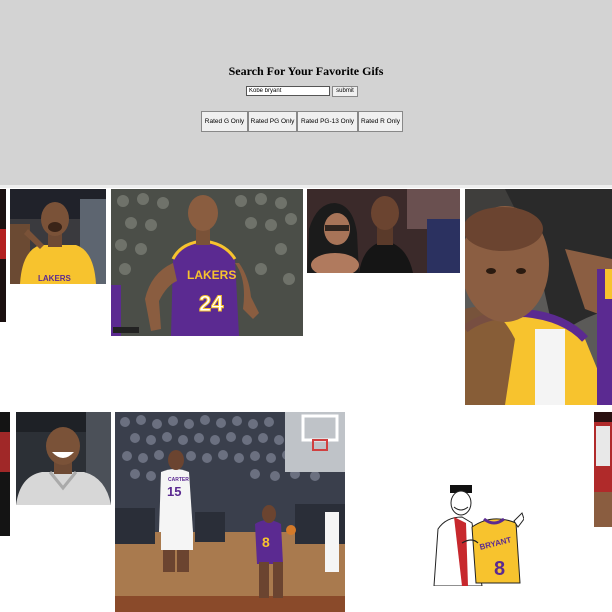 The height and width of the screenshot is (612, 612). I want to click on header-divider, so click(306, 186).